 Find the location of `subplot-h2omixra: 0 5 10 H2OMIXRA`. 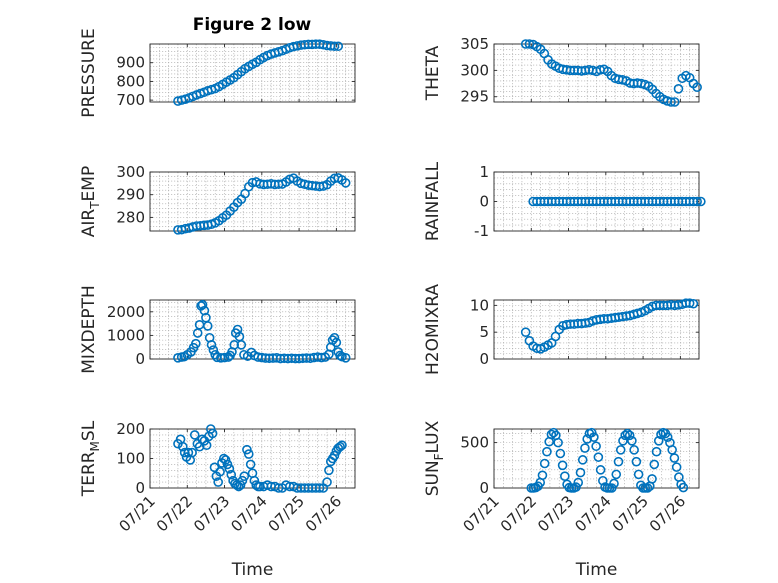

subplot-h2omixra: 0 5 10 H2OMIXRA is located at coordinates (561, 329).